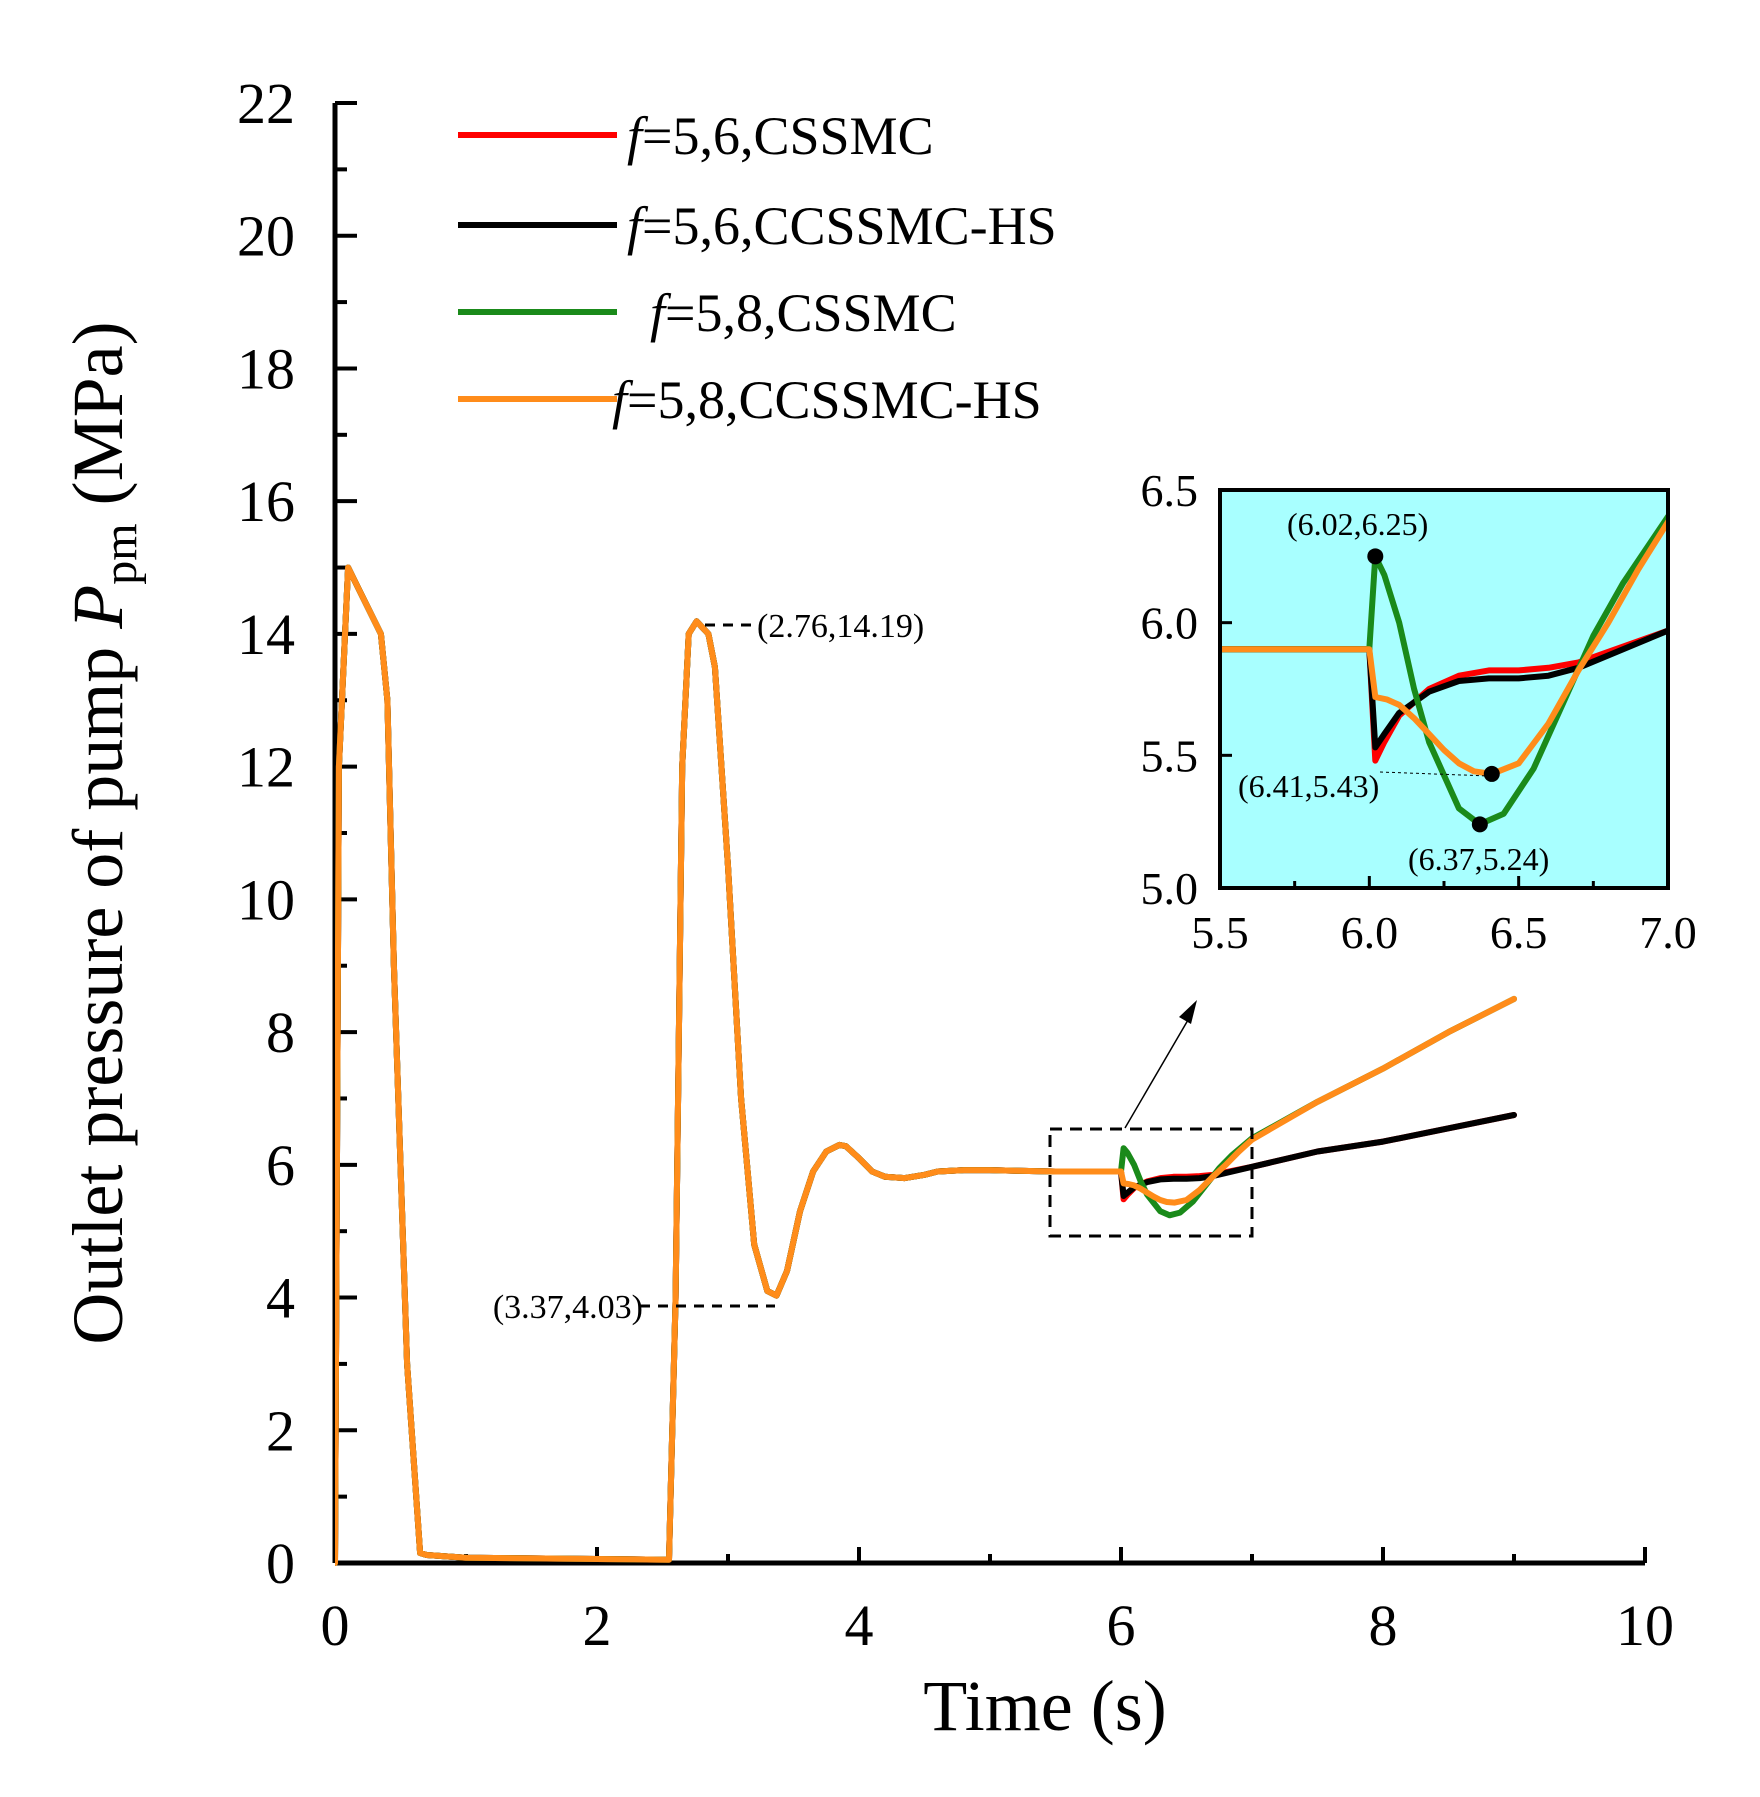  Describe the element at coordinates (98, 607) in the screenshot. I see `y-axis-title-symbol: P` at that location.